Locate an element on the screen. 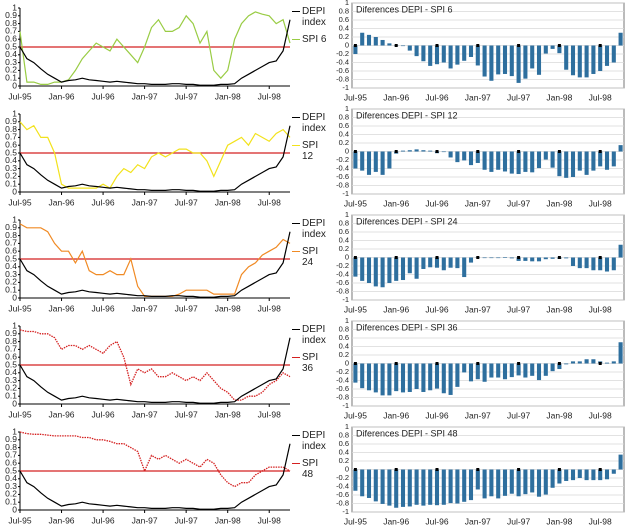 This screenshot has height=530, width=627. y-tick-label: -0.8 is located at coordinates (342, 184).